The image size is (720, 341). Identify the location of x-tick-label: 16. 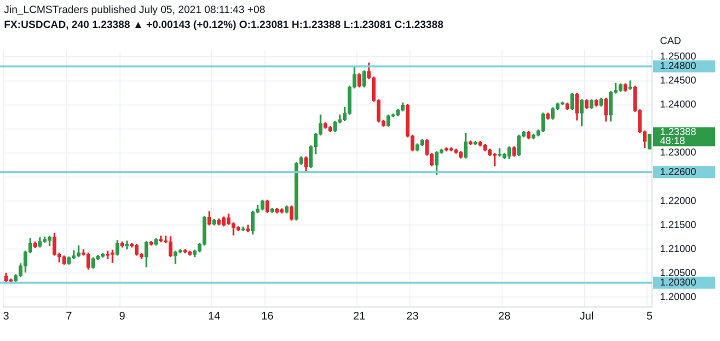
(267, 316).